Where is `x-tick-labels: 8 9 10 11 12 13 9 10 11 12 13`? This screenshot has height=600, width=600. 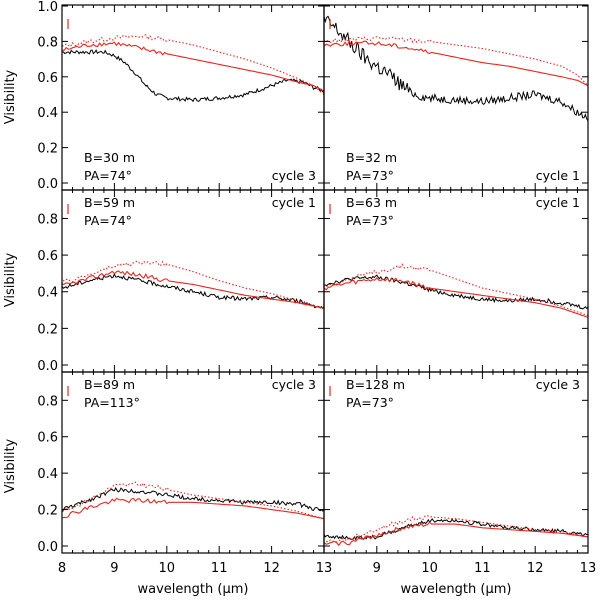
x-tick-labels: 8 9 10 11 12 13 9 10 11 12 13 is located at coordinates (327, 568).